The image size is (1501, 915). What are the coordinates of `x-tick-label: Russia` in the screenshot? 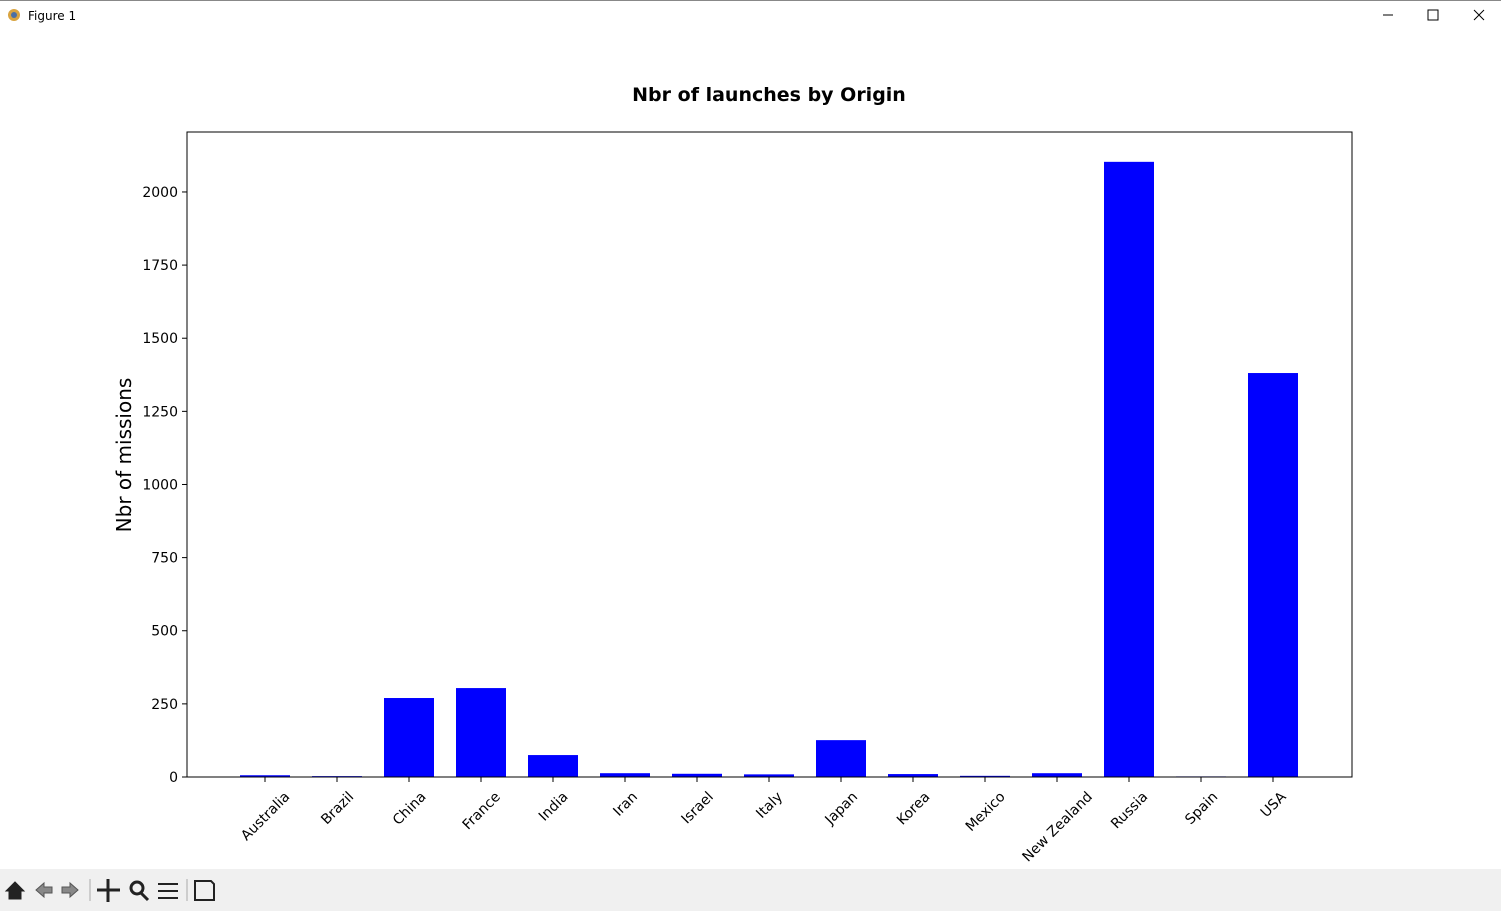 It's located at (1129, 810).